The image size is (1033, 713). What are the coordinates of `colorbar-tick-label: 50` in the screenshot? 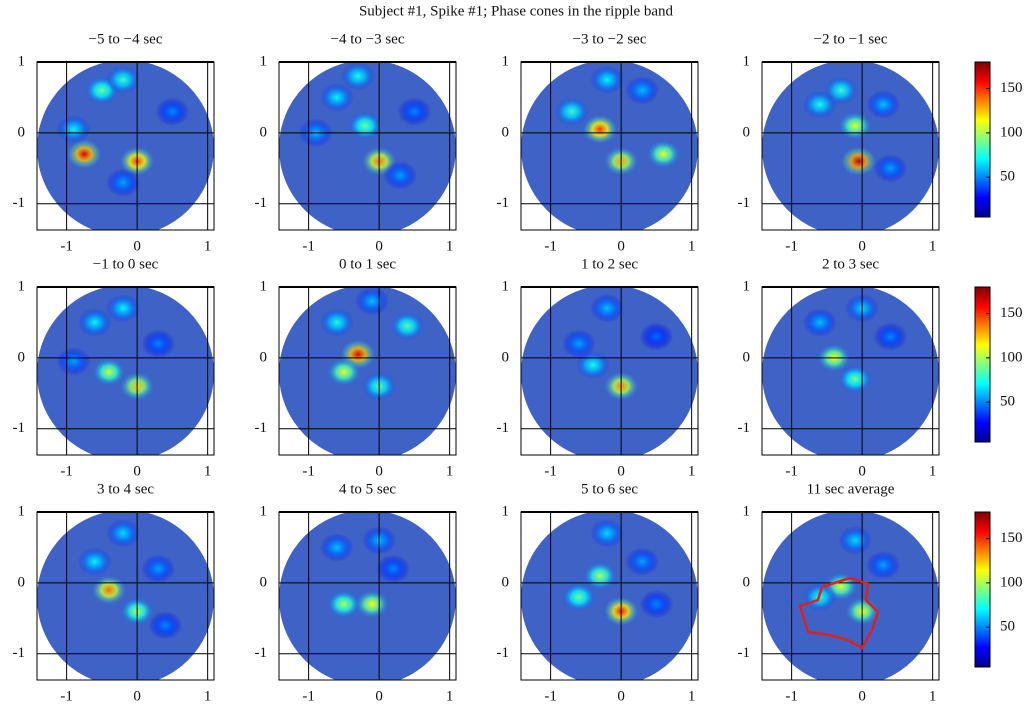 It's located at (1007, 177).